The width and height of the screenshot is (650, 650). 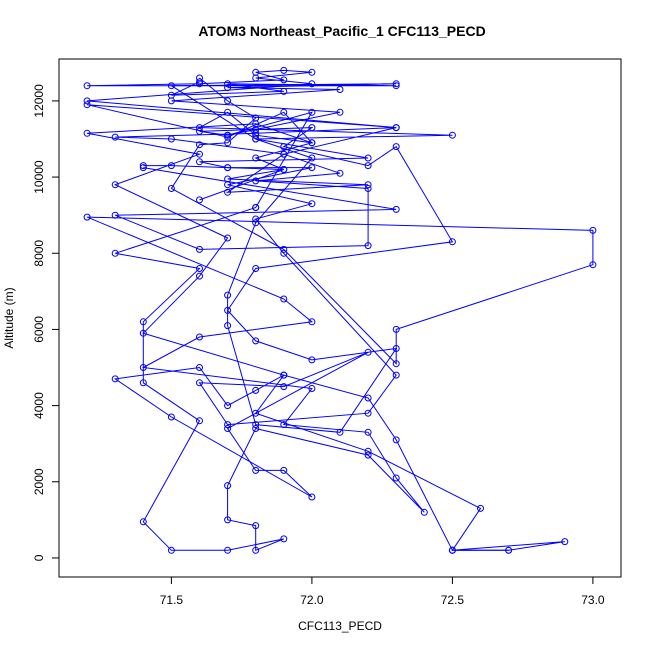 What do you see at coordinates (39, 101) in the screenshot?
I see `y-tick-label: 12000` at bounding box center [39, 101].